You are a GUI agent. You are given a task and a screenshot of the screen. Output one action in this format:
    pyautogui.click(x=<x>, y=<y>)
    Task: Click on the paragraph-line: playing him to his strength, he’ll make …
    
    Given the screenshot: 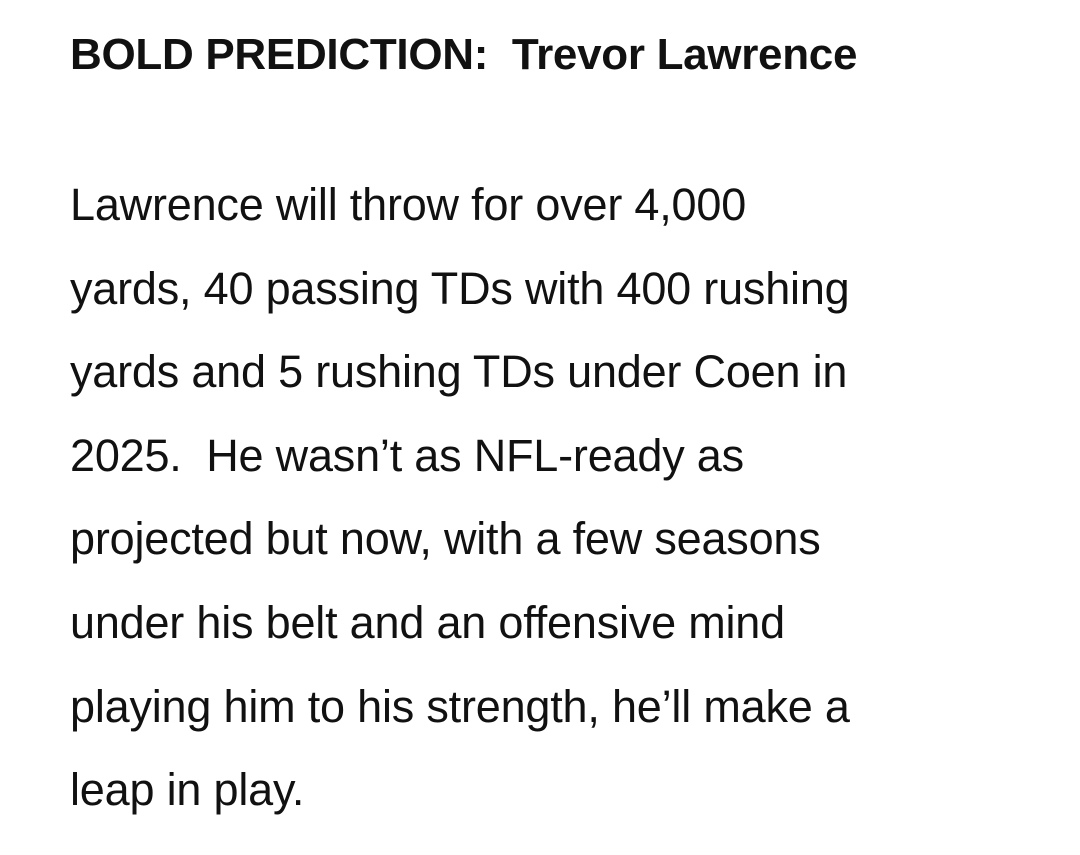 What is the action you would take?
    pyautogui.click(x=460, y=706)
    